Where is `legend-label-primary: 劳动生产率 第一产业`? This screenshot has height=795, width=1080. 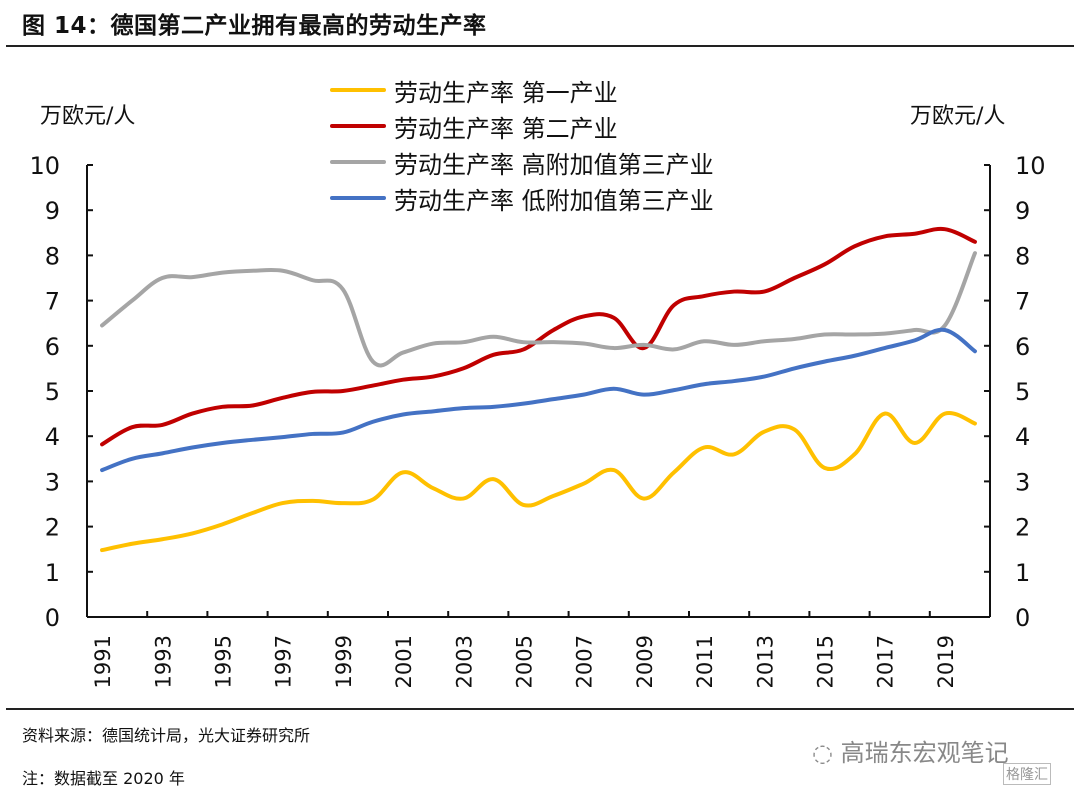 legend-label-primary: 劳动生产率 第一产业 is located at coordinates (506, 92).